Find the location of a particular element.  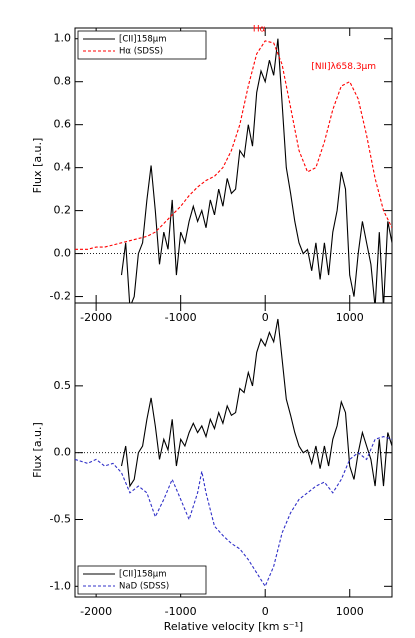

y-tick-label: -0.2 is located at coordinates (60, 296).